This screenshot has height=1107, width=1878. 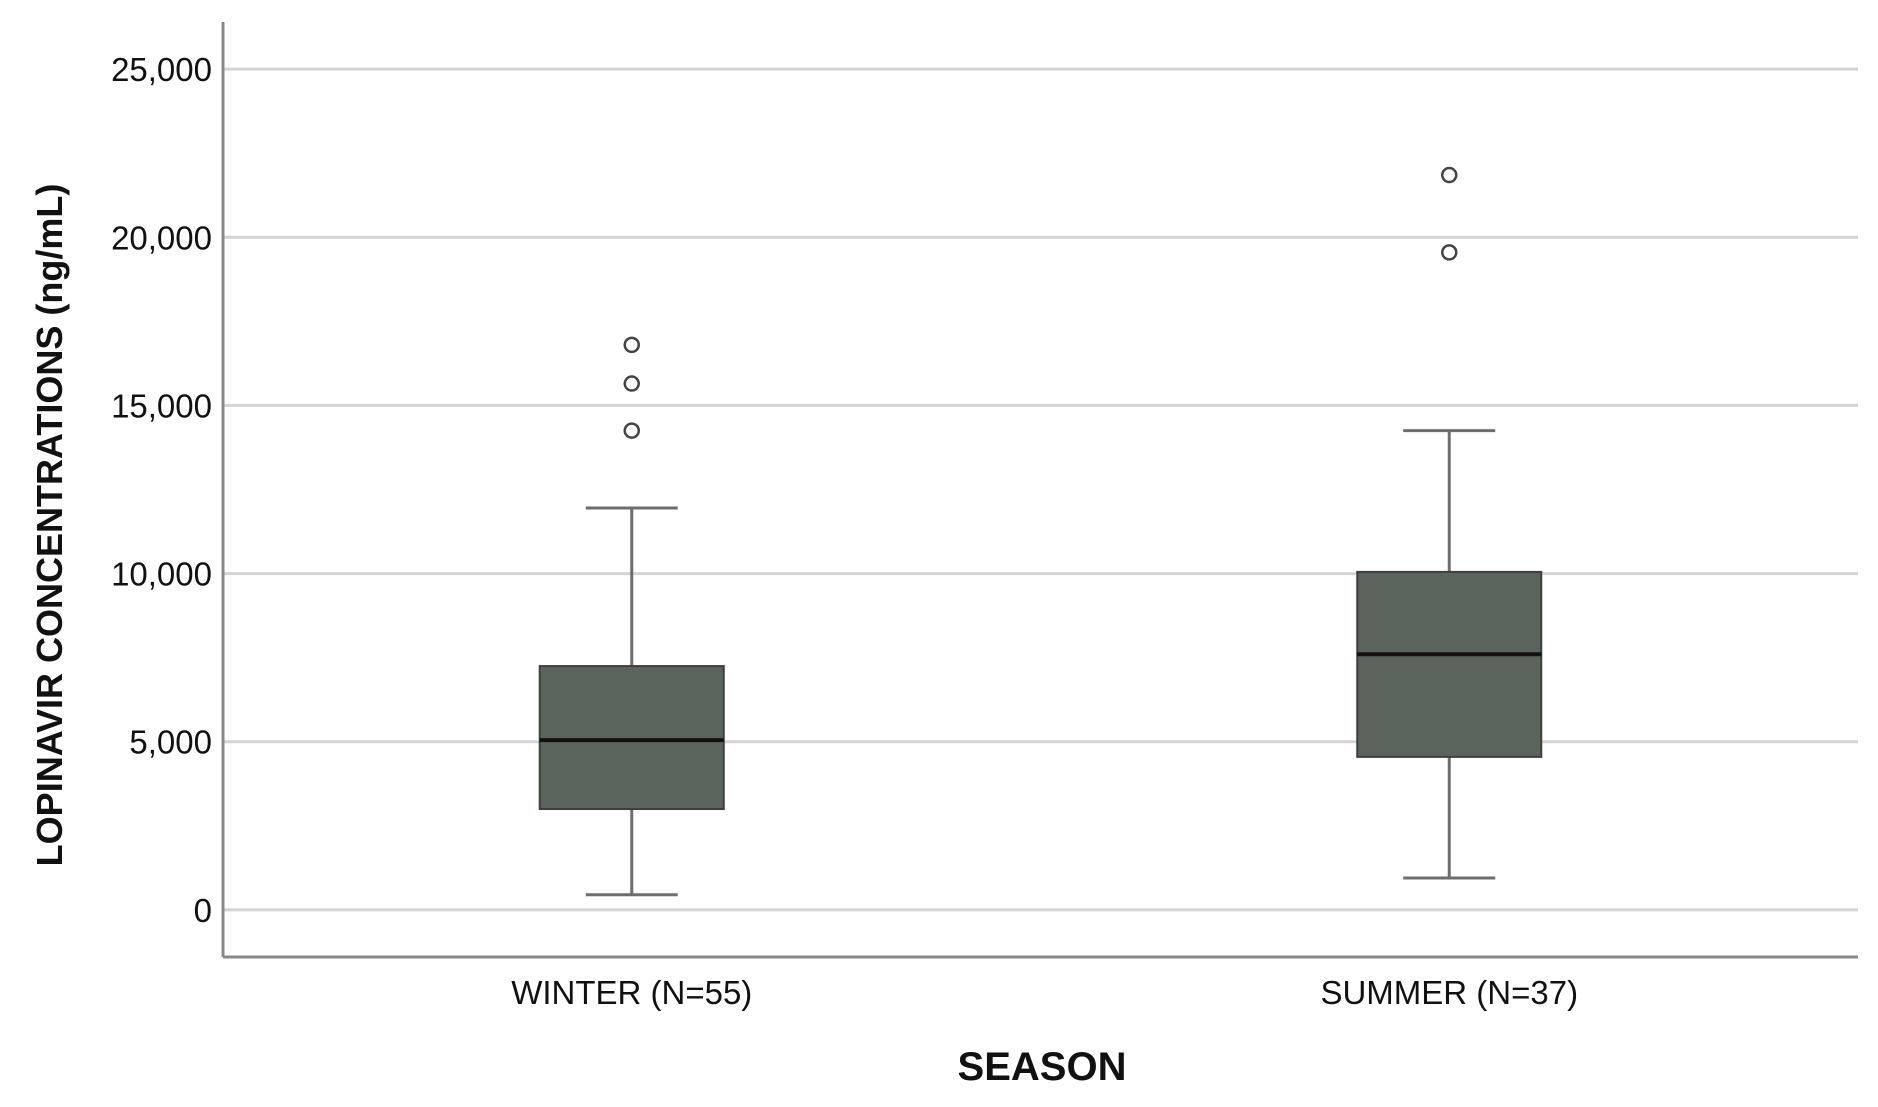 I want to click on y-tick-label: 10,000, so click(x=161, y=574).